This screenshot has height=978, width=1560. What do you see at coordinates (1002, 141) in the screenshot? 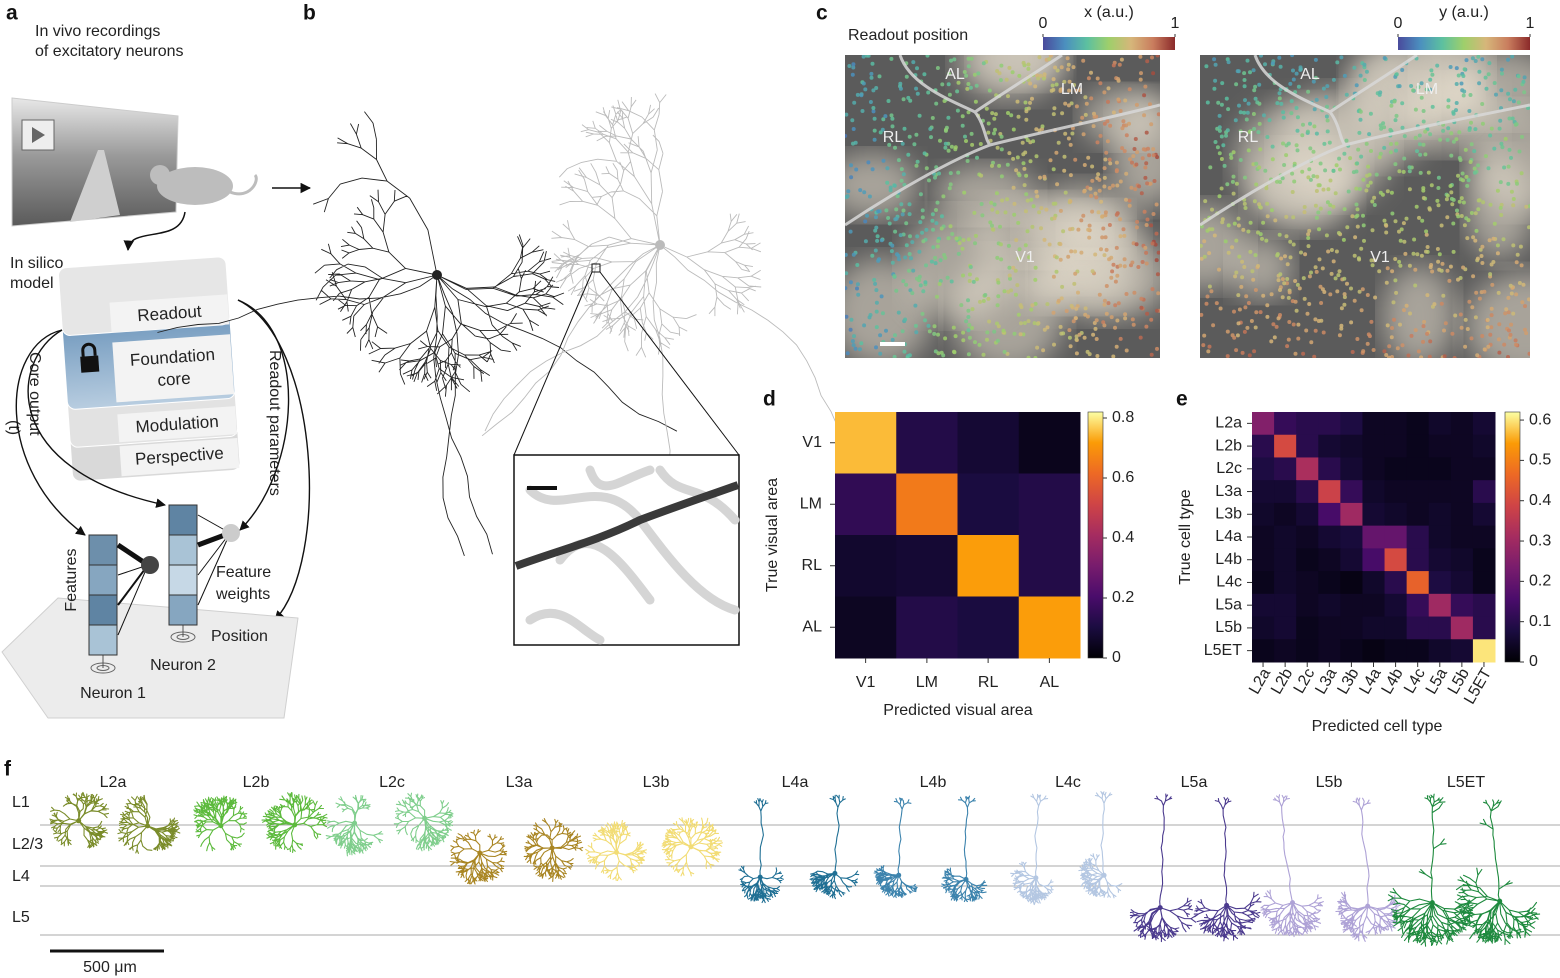
I see `area-boundary` at bounding box center [1002, 141].